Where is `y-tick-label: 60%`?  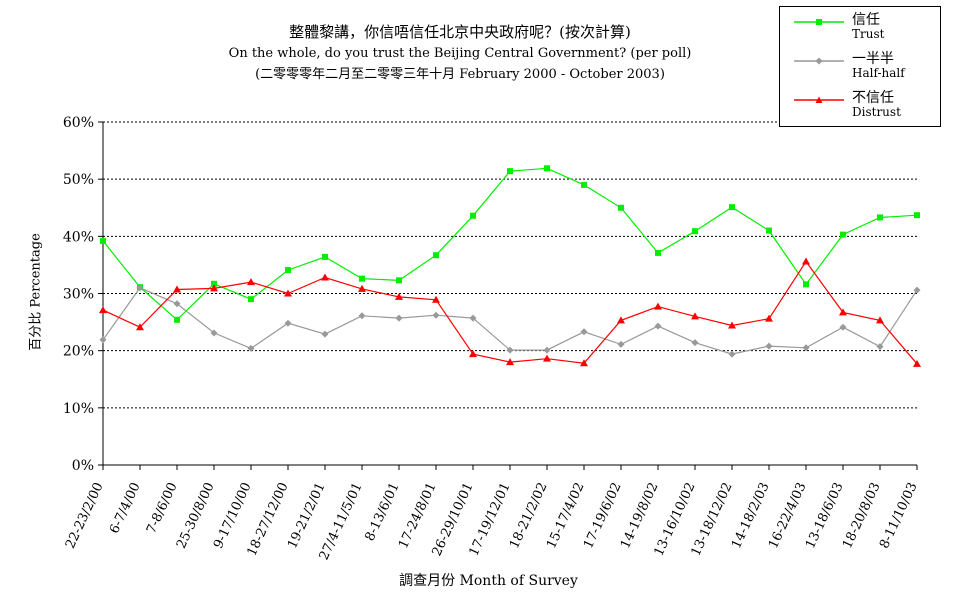 y-tick-label: 60% is located at coordinates (78, 123).